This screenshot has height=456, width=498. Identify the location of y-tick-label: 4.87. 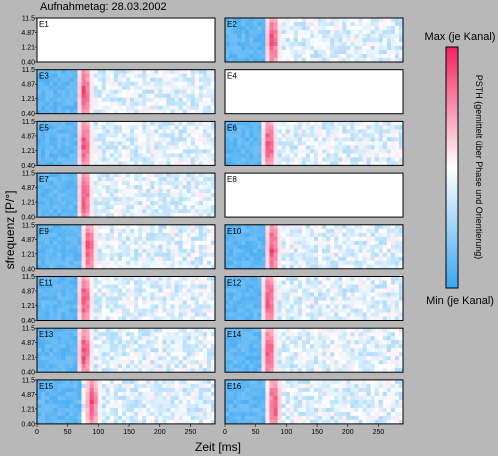
(28, 292).